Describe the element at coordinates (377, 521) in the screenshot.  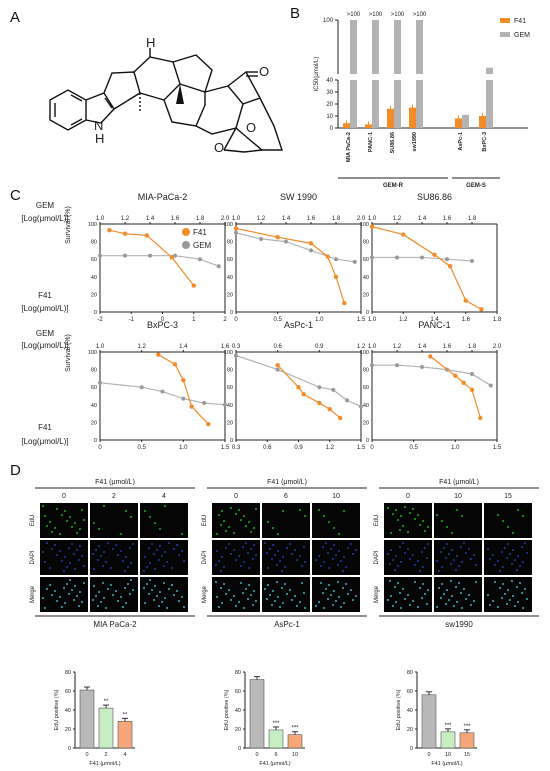
I see `channel-label: EdU` at that location.